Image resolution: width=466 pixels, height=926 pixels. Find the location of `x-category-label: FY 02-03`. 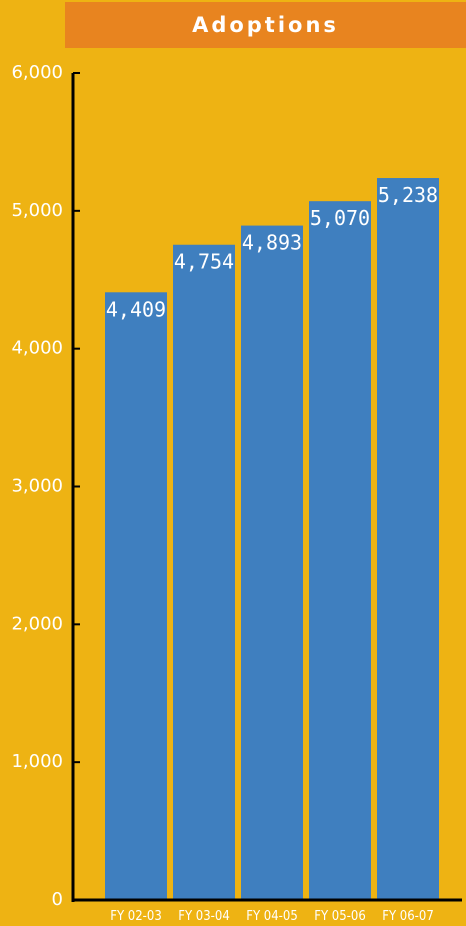

x-category-label: FY 02-03 is located at coordinates (136, 916).